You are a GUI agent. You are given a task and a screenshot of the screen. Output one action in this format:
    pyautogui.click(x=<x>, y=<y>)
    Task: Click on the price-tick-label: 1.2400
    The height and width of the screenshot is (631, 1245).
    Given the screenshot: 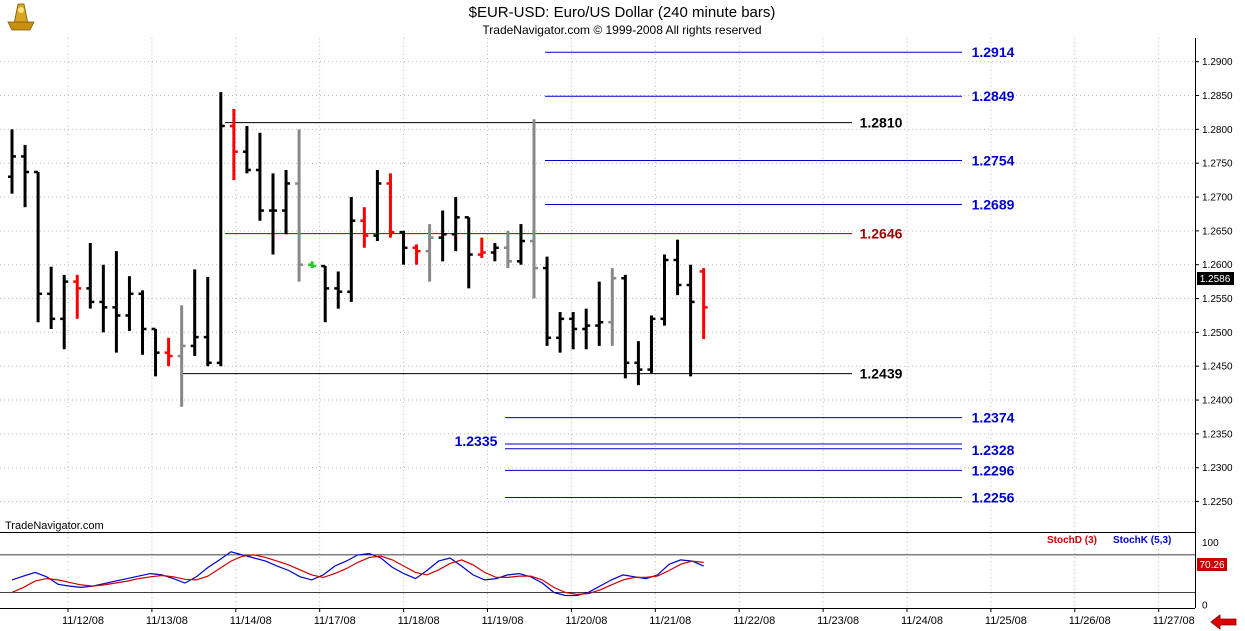 What is the action you would take?
    pyautogui.click(x=1217, y=401)
    